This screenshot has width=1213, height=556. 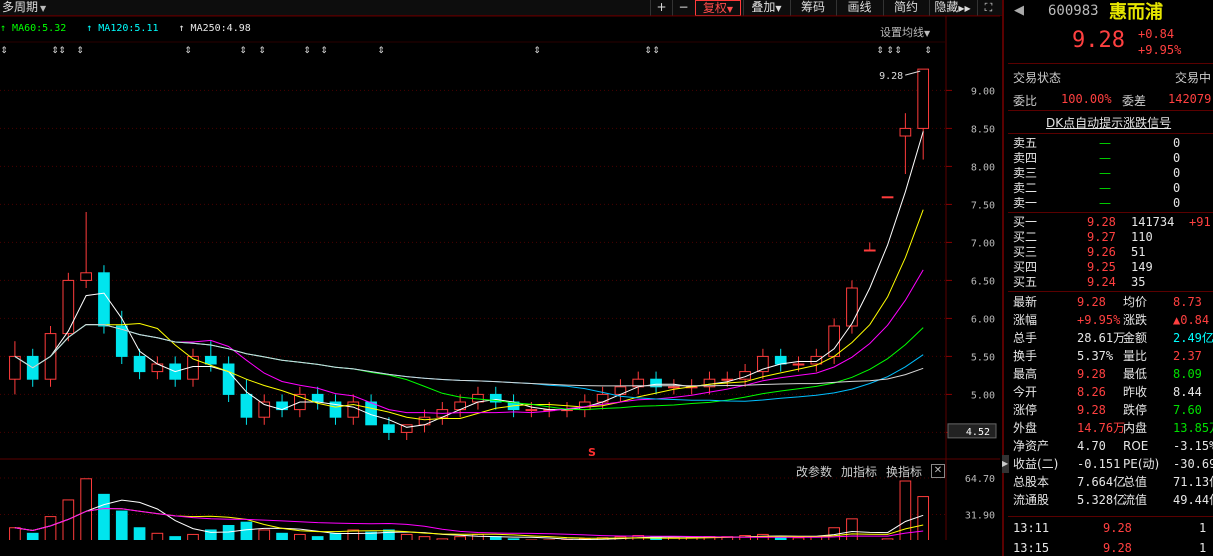 I want to click on yincang-button: 隐藏▶▶, so click(x=952, y=8).